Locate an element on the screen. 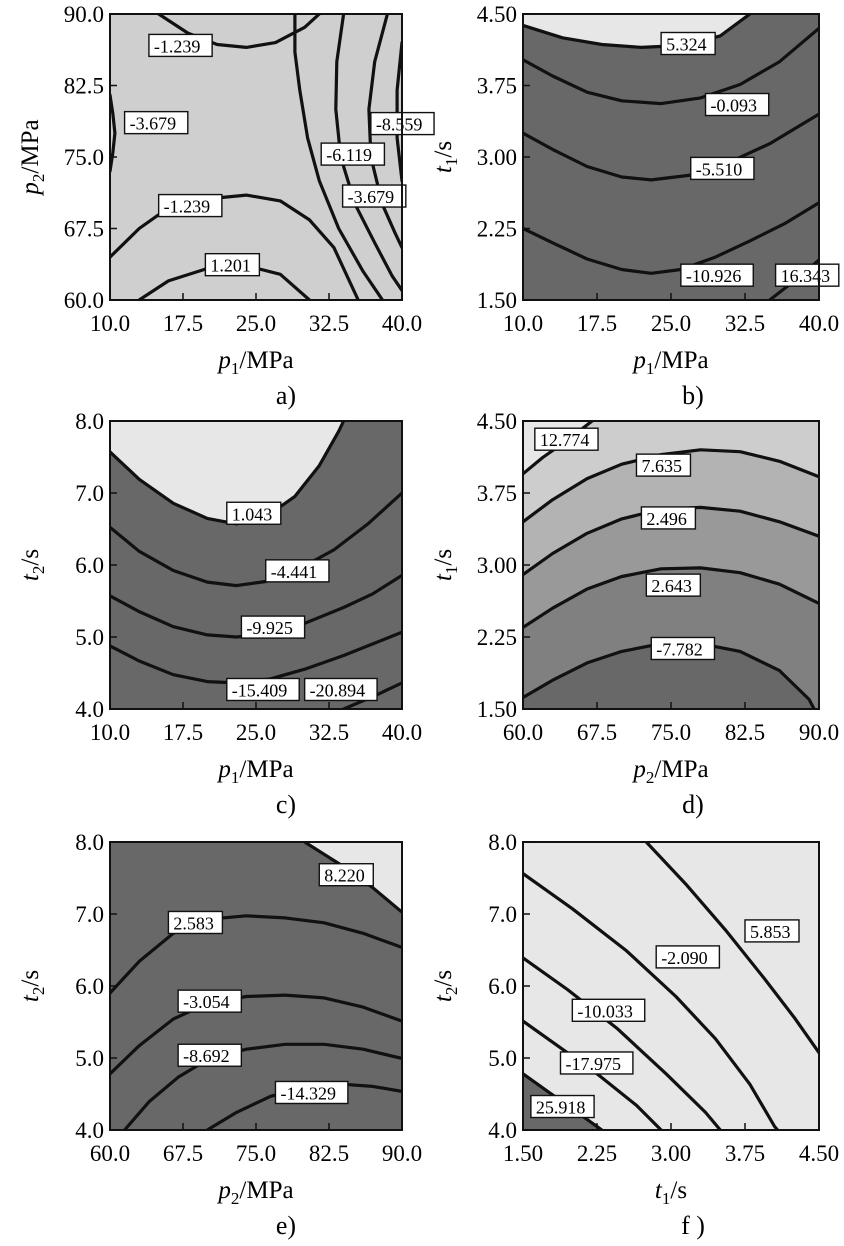 The height and width of the screenshot is (1246, 844). panel-caption: d) is located at coordinates (693, 804).